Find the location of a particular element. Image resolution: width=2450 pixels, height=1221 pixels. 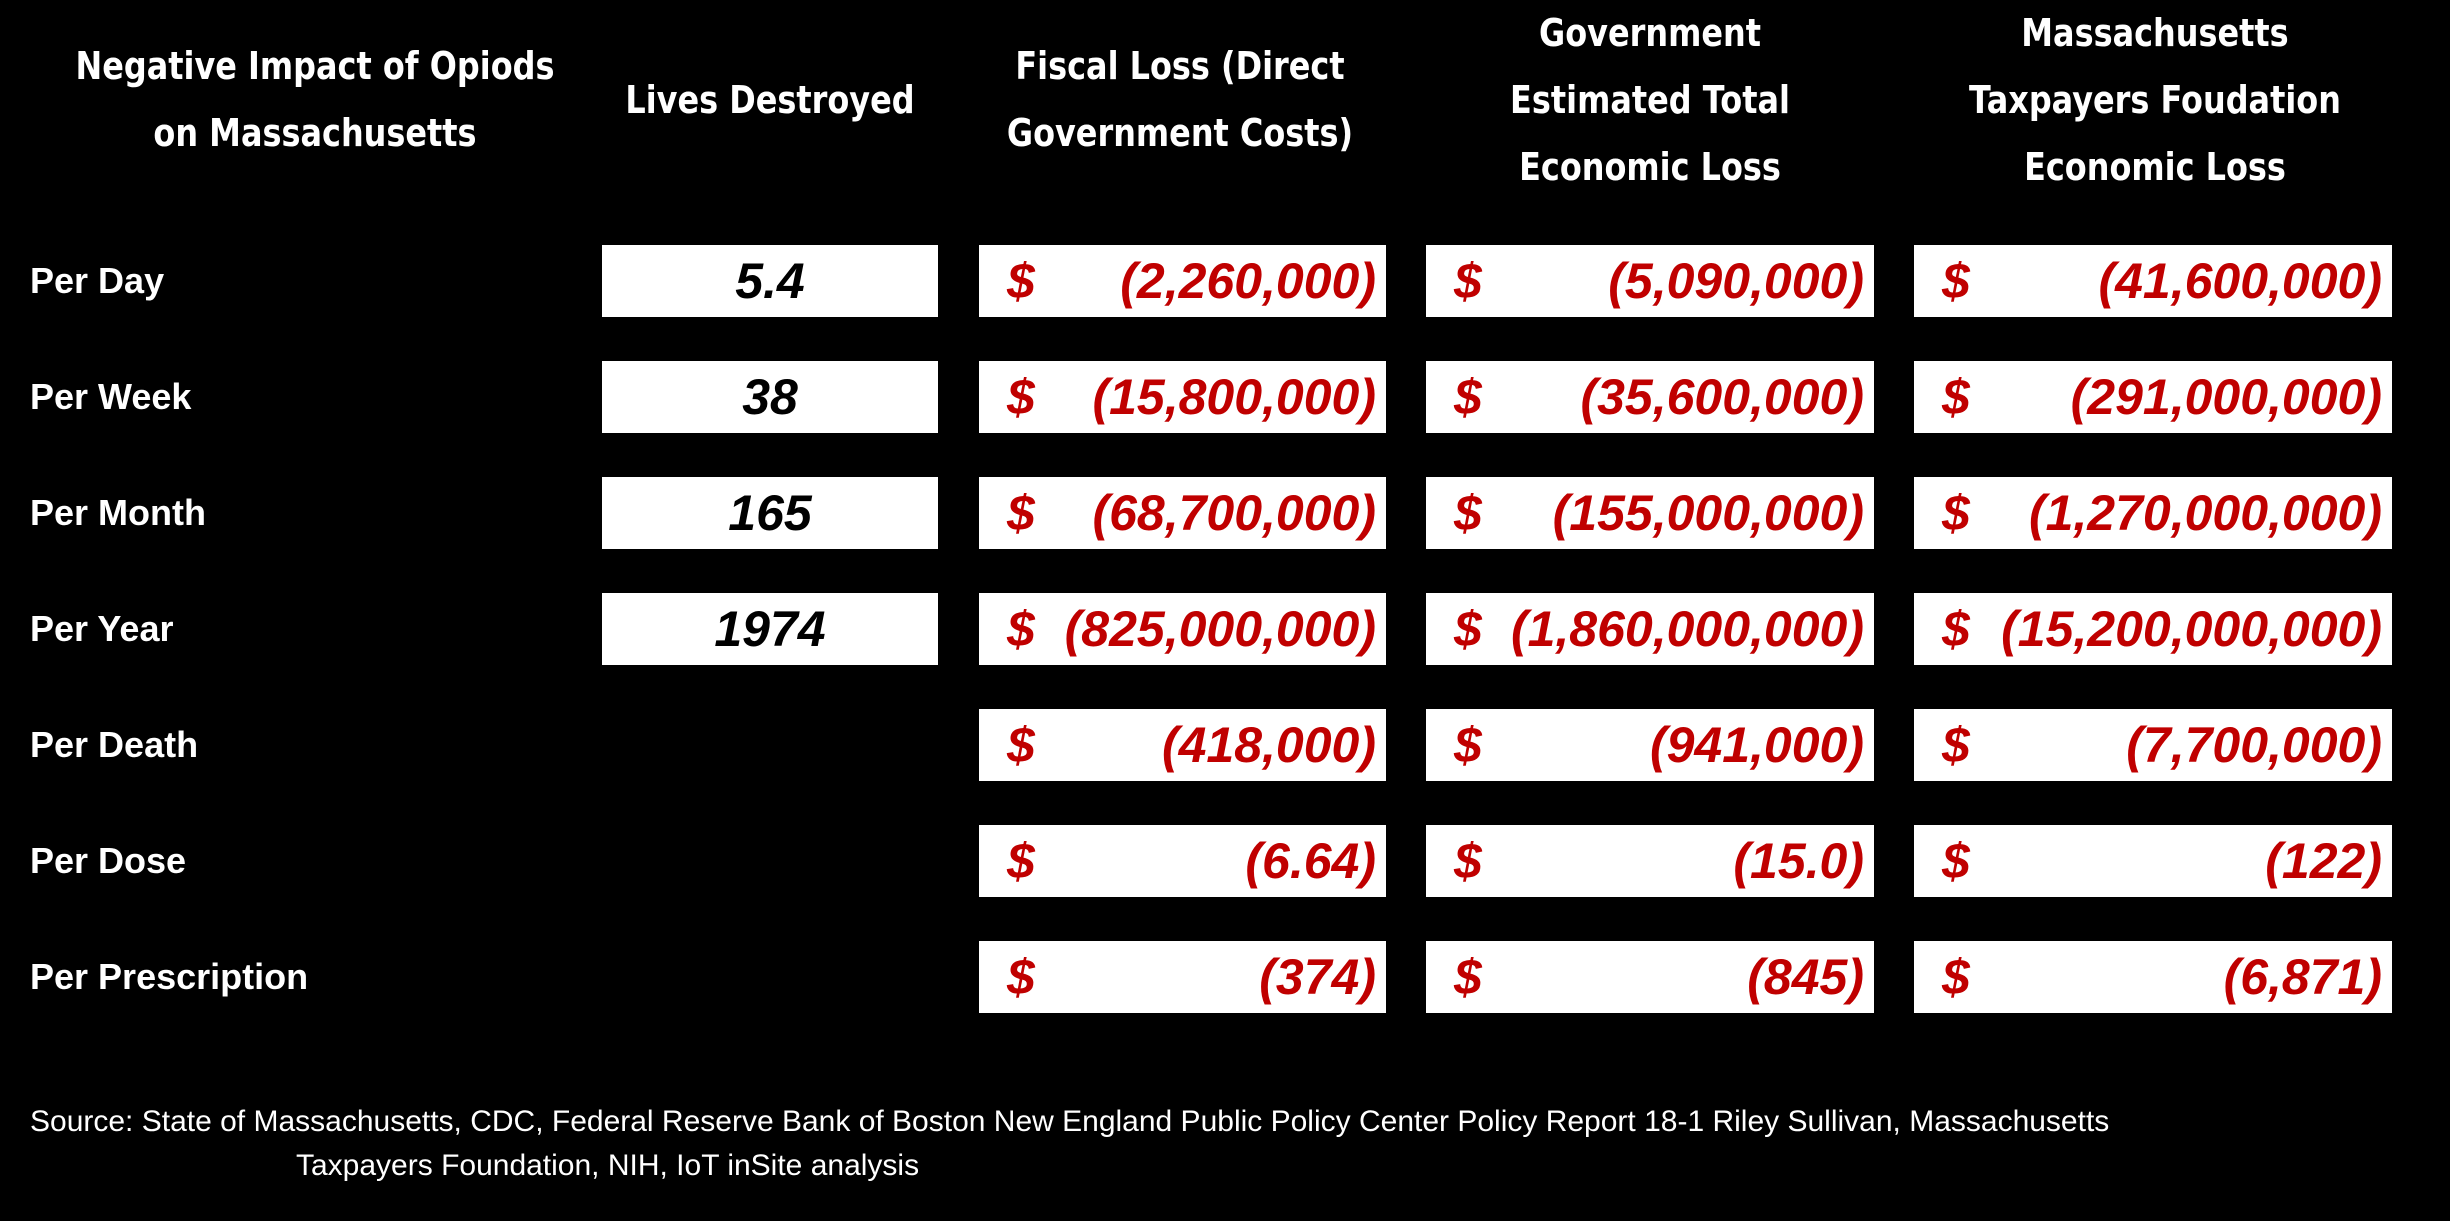

mtf-loss-per-year: $ (15,200,000,000) is located at coordinates (2153, 629).